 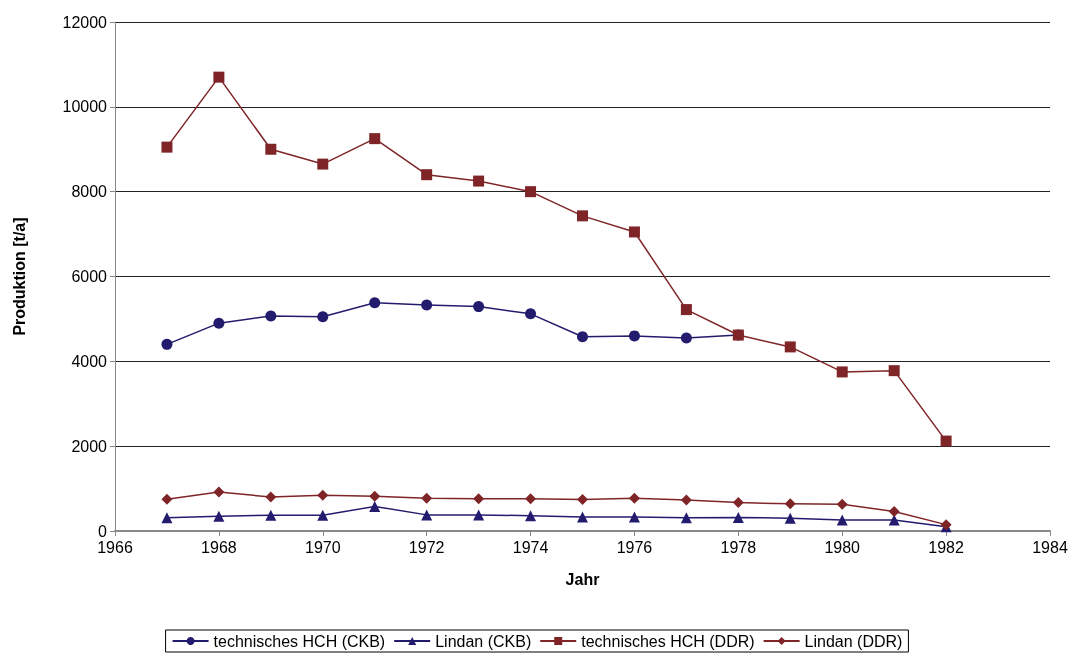 I want to click on y-axis-title: Produktion [t/a], so click(x=19, y=276).